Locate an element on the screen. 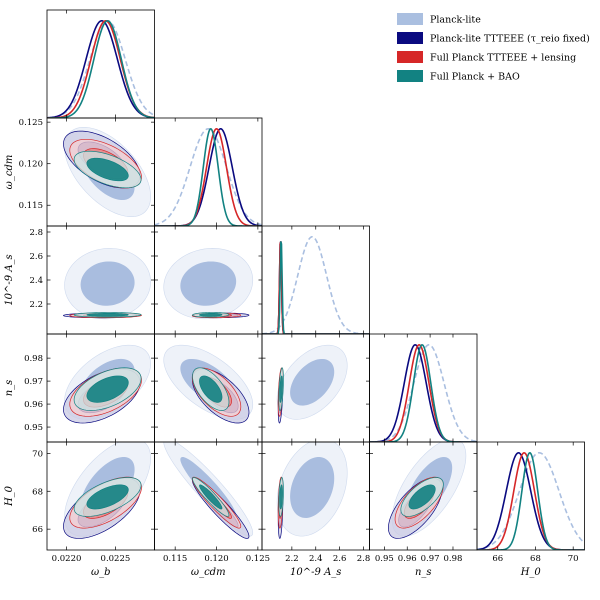 The width and height of the screenshot is (600, 600). y-tick-label-ns: 0.98 is located at coordinates (33, 359).